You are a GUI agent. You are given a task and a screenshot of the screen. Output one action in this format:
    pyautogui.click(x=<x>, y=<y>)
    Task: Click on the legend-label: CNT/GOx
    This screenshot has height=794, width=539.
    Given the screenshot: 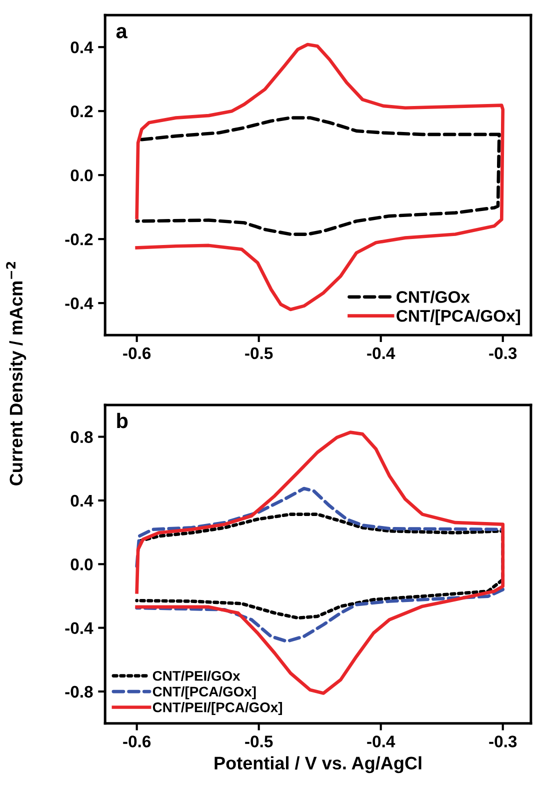 What is the action you would take?
    pyautogui.click(x=433, y=297)
    